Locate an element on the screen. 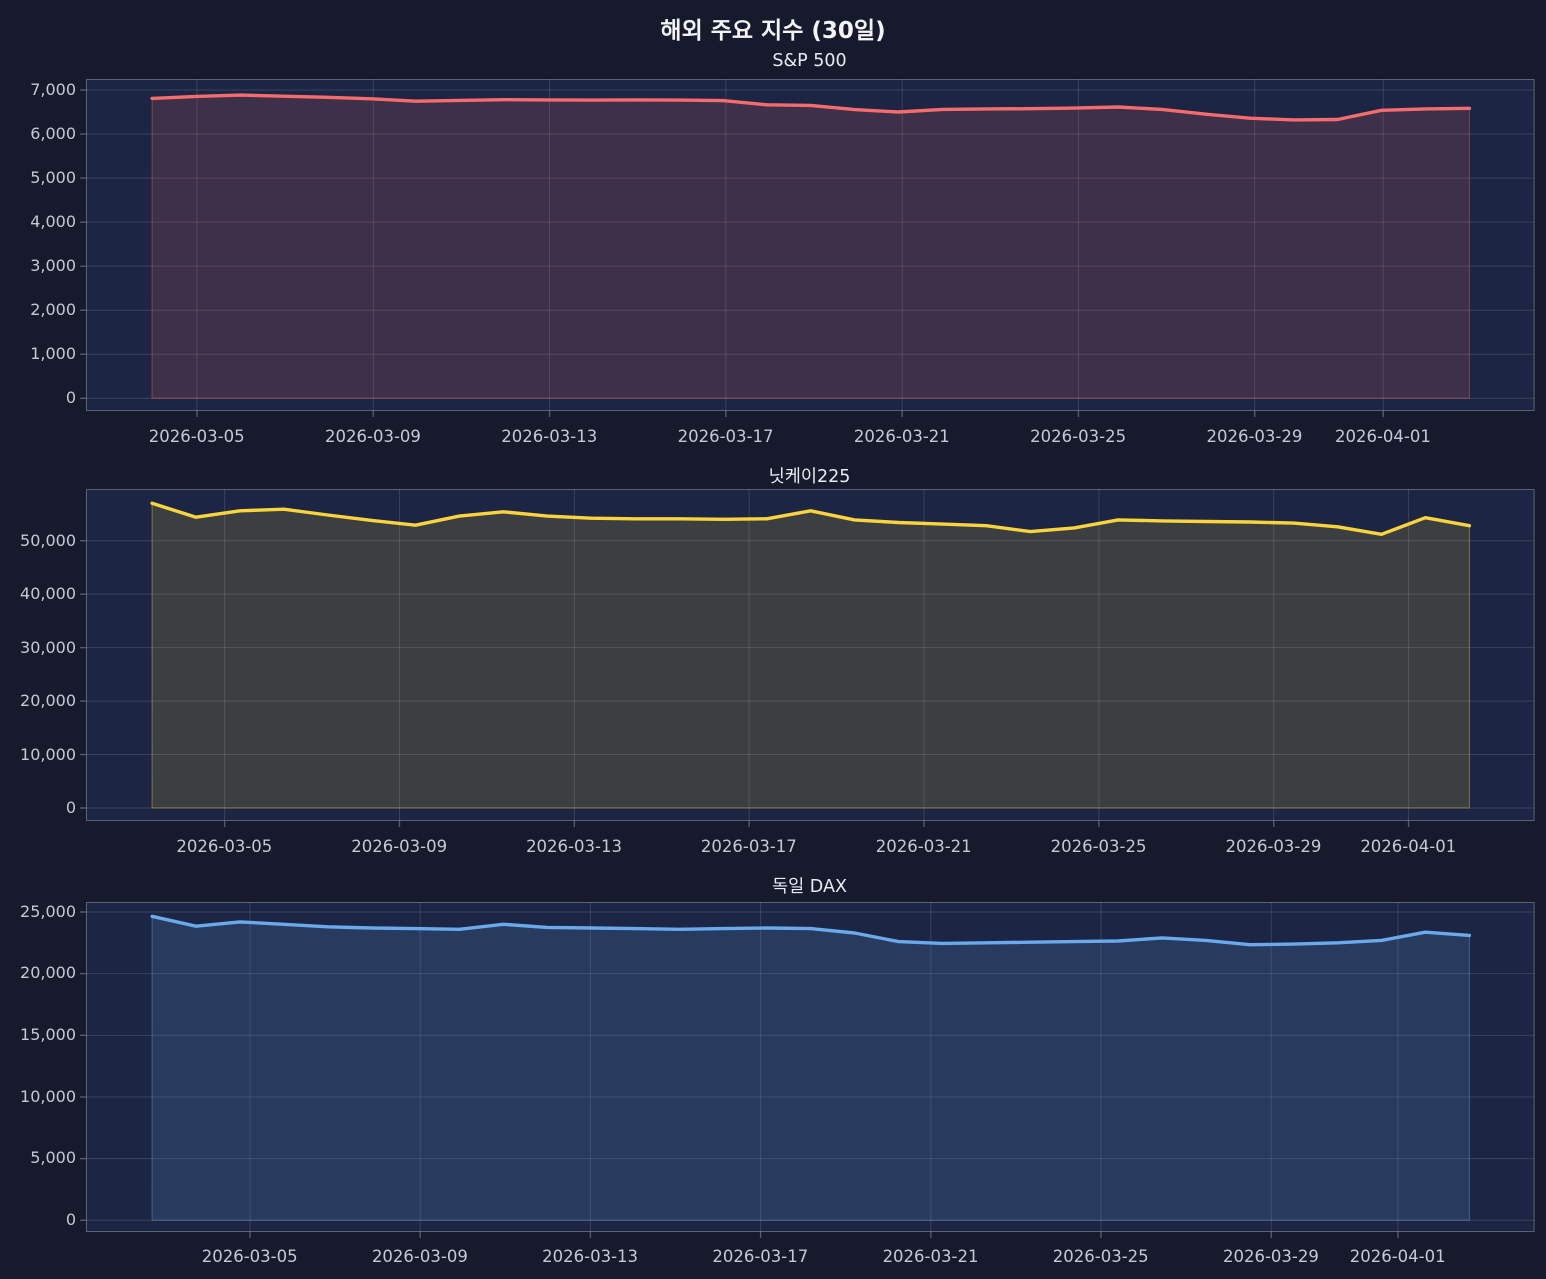 This screenshot has width=1546, height=1279. y-tick-label: 15,000 is located at coordinates (48, 1035).